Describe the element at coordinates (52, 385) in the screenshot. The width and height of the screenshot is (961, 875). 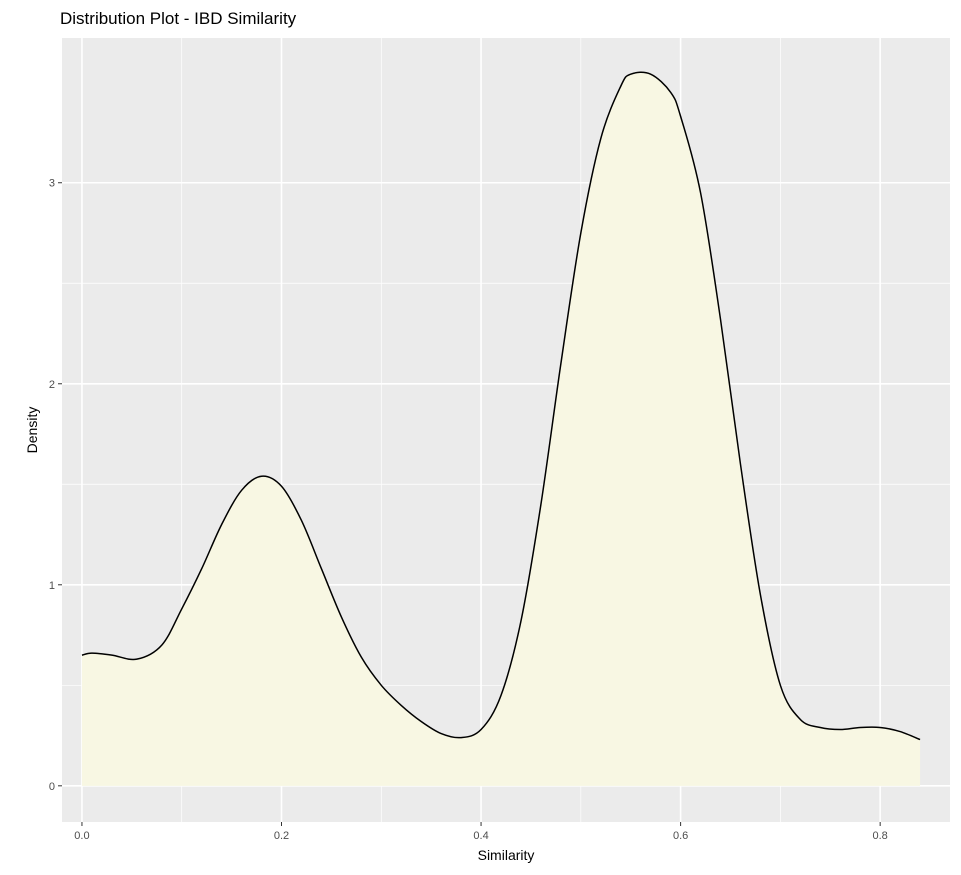
I see `y-tick-label: 2` at that location.